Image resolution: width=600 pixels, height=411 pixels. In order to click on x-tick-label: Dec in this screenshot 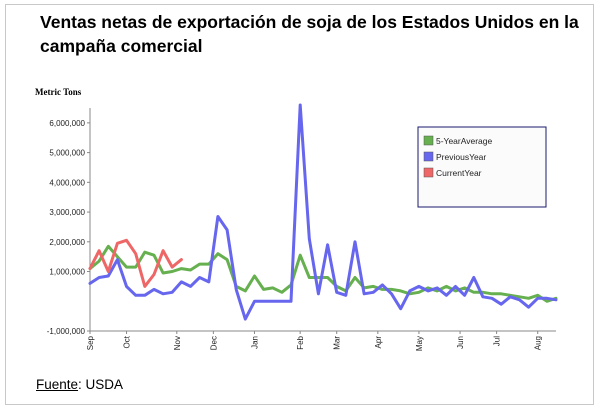, I will do `click(213, 343)`.